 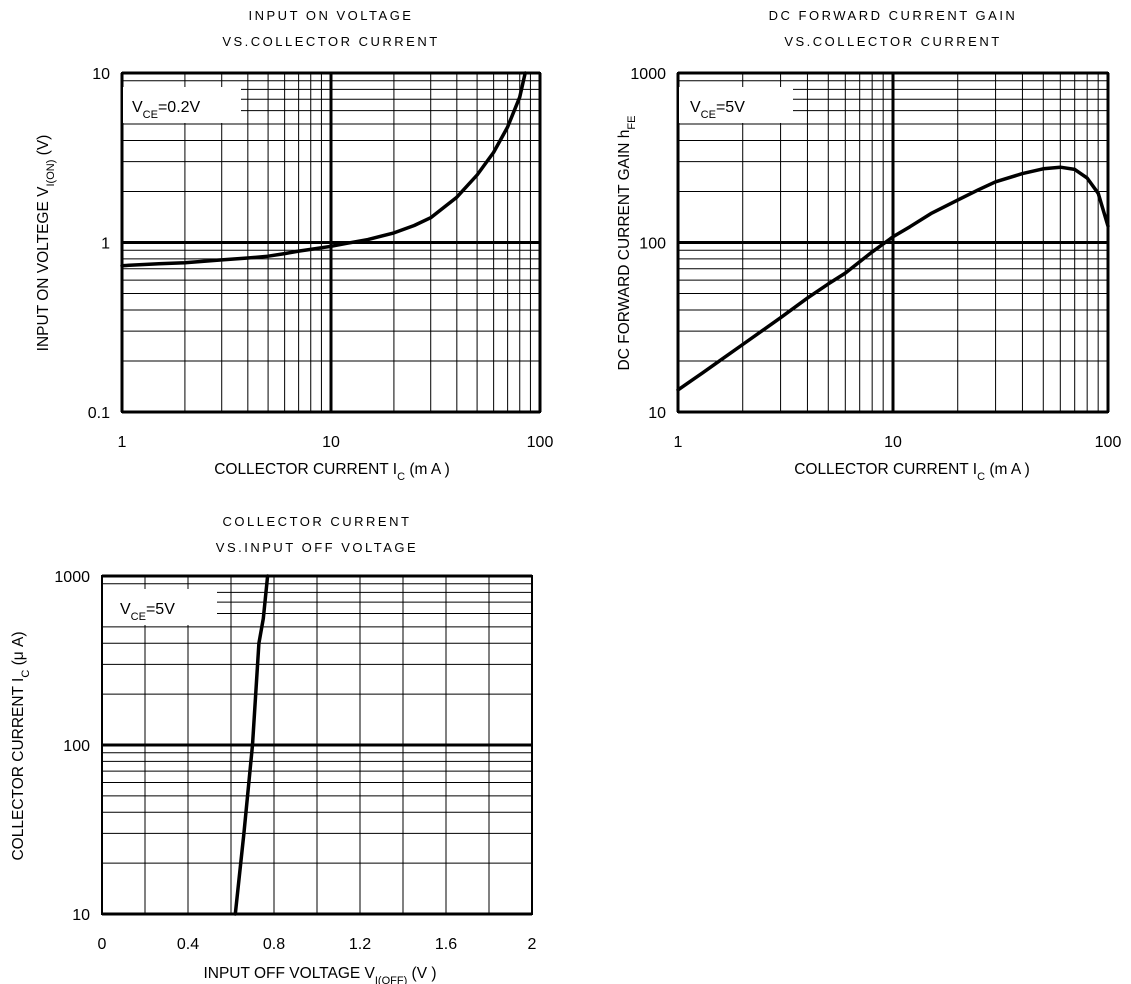 I want to click on x-tick-label: 0.8, so click(x=274, y=944).